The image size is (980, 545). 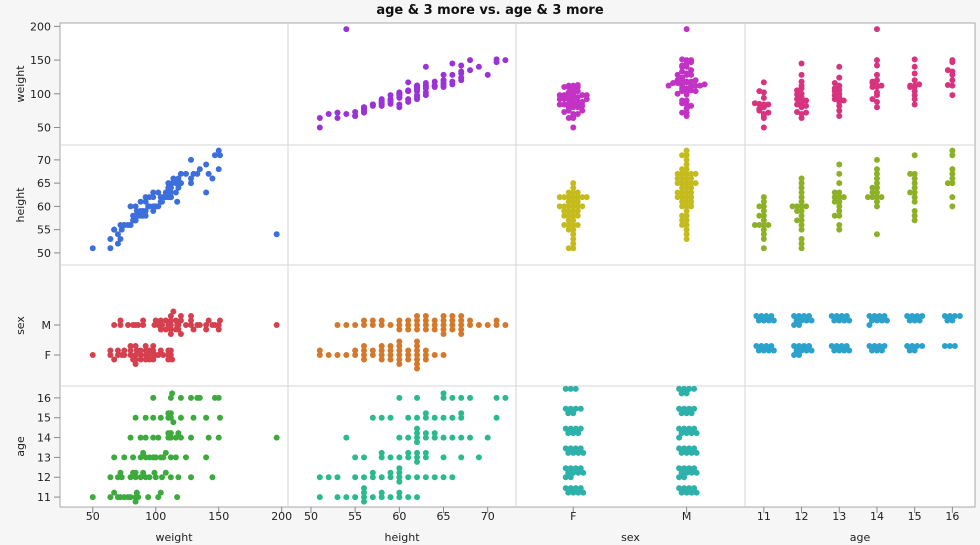 What do you see at coordinates (44, 457) in the screenshot?
I see `y-tick-label: 13` at bounding box center [44, 457].